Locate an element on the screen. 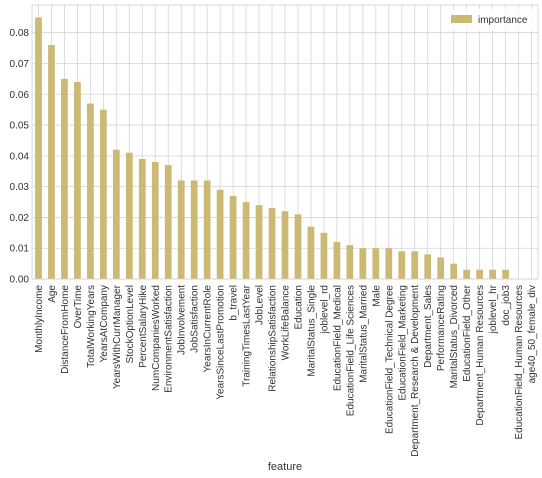 This screenshot has height=478, width=542. x-tick-label: NumCompaniesWorked is located at coordinates (156, 338).